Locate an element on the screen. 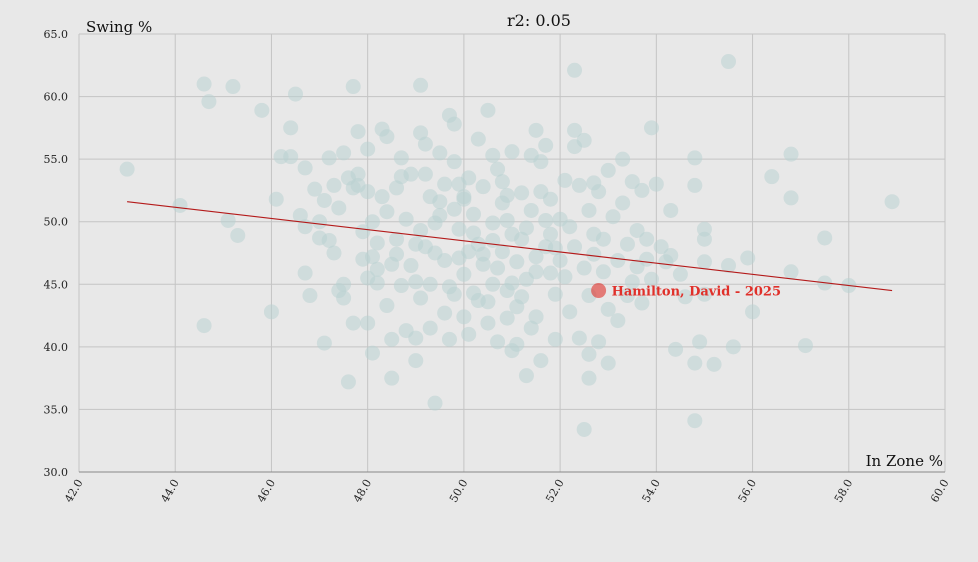 This screenshot has width=978, height=562. x-tick-label: 44.0 is located at coordinates (170, 491).